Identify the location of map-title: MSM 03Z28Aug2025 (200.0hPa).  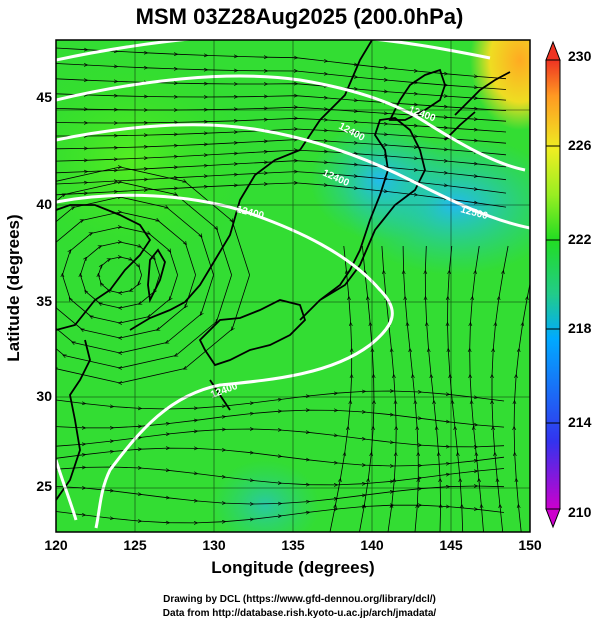
(299, 16).